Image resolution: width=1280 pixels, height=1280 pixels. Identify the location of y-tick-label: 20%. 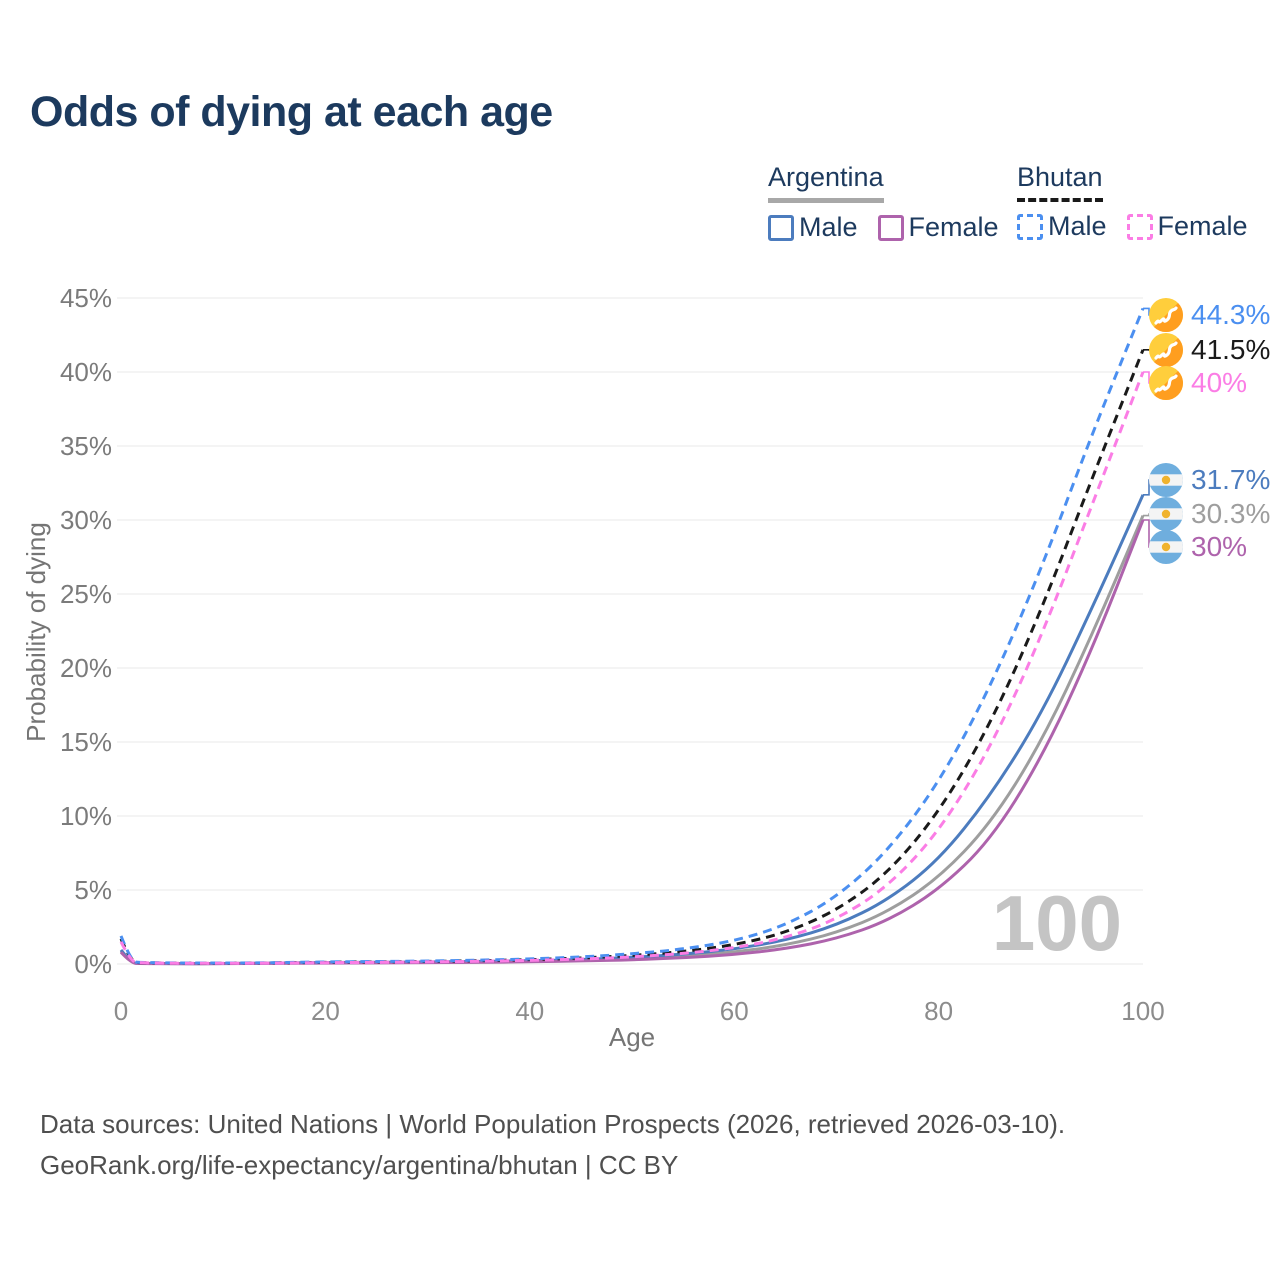
(86, 668).